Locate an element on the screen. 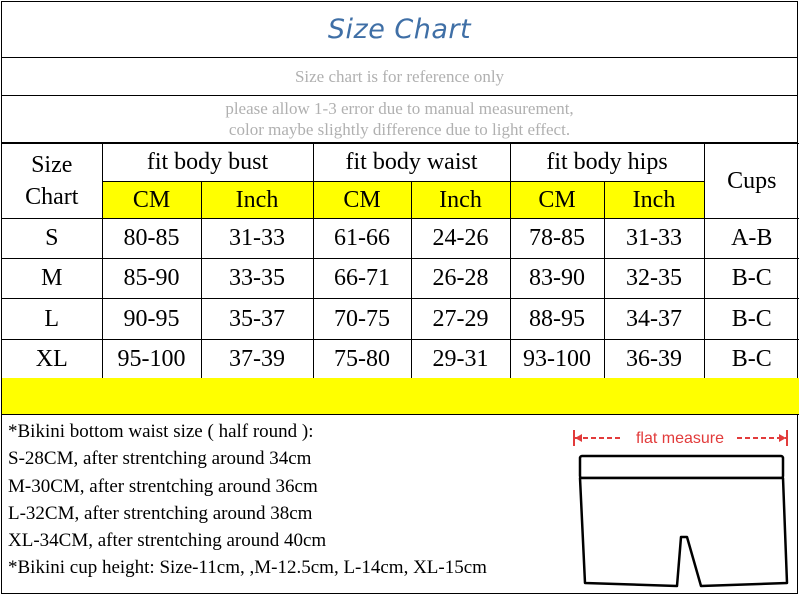 The image size is (800, 595). hips-cm-cell: 78-85 is located at coordinates (557, 238).